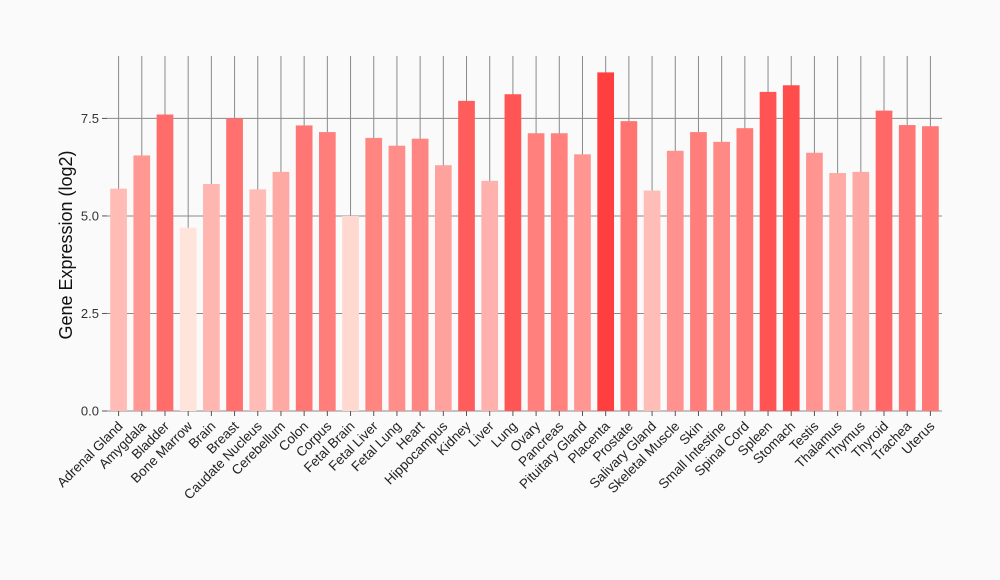 The image size is (1000, 580). What do you see at coordinates (513, 252) in the screenshot?
I see `bar-lung` at bounding box center [513, 252].